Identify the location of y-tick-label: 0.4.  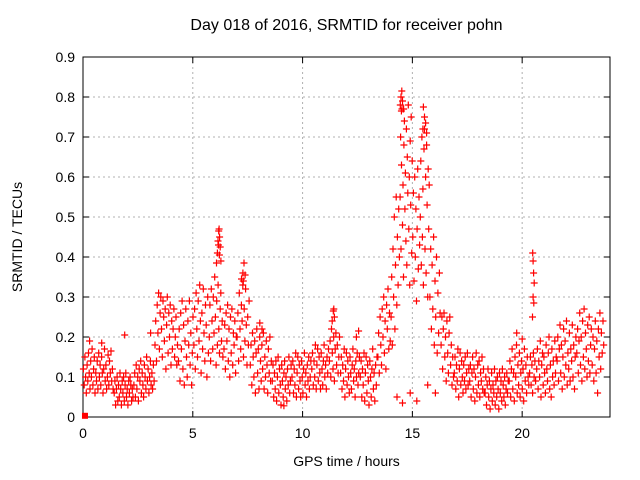
(66, 257).